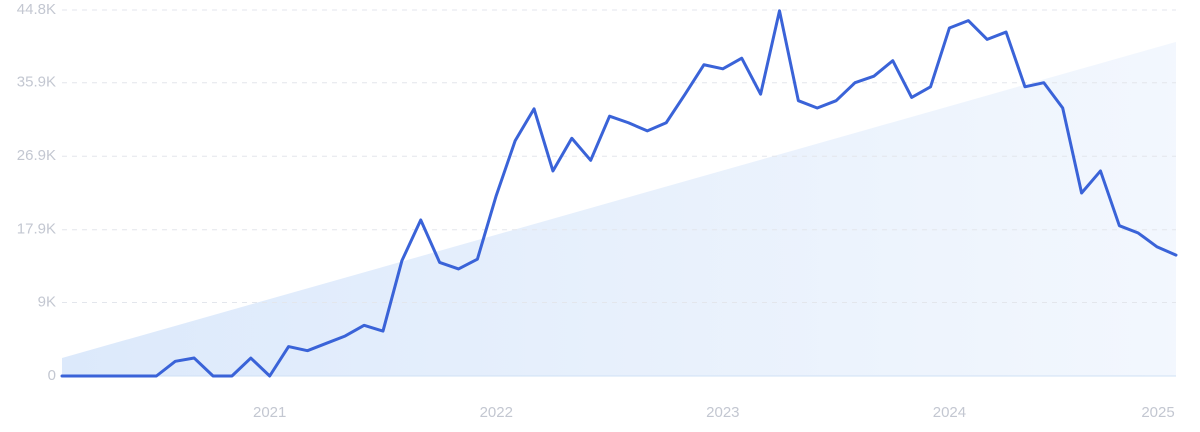 Image resolution: width=1200 pixels, height=432 pixels. What do you see at coordinates (36, 9) in the screenshot?
I see `y-tick-label: 44.8K` at bounding box center [36, 9].